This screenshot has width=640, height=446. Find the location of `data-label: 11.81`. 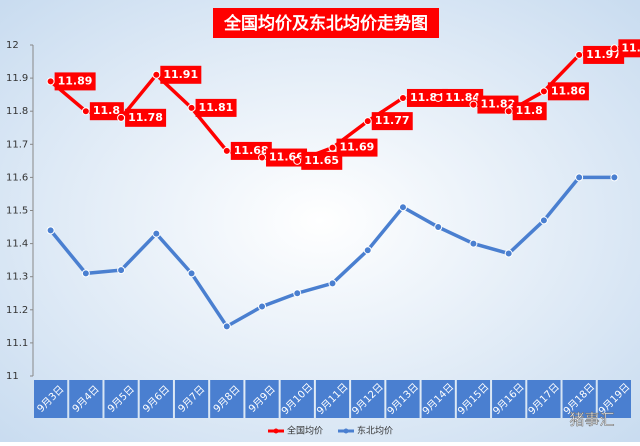

data-label: 11.81 is located at coordinates (216, 107).